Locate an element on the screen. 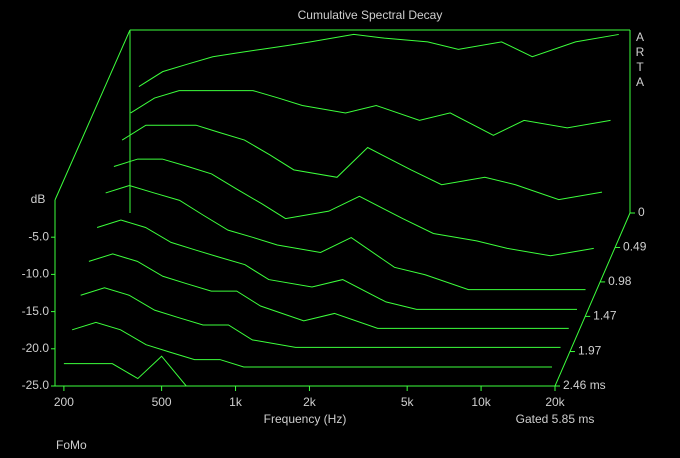 The height and width of the screenshot is (458, 680). y-tick-label: -10.0 is located at coordinates (36, 274).